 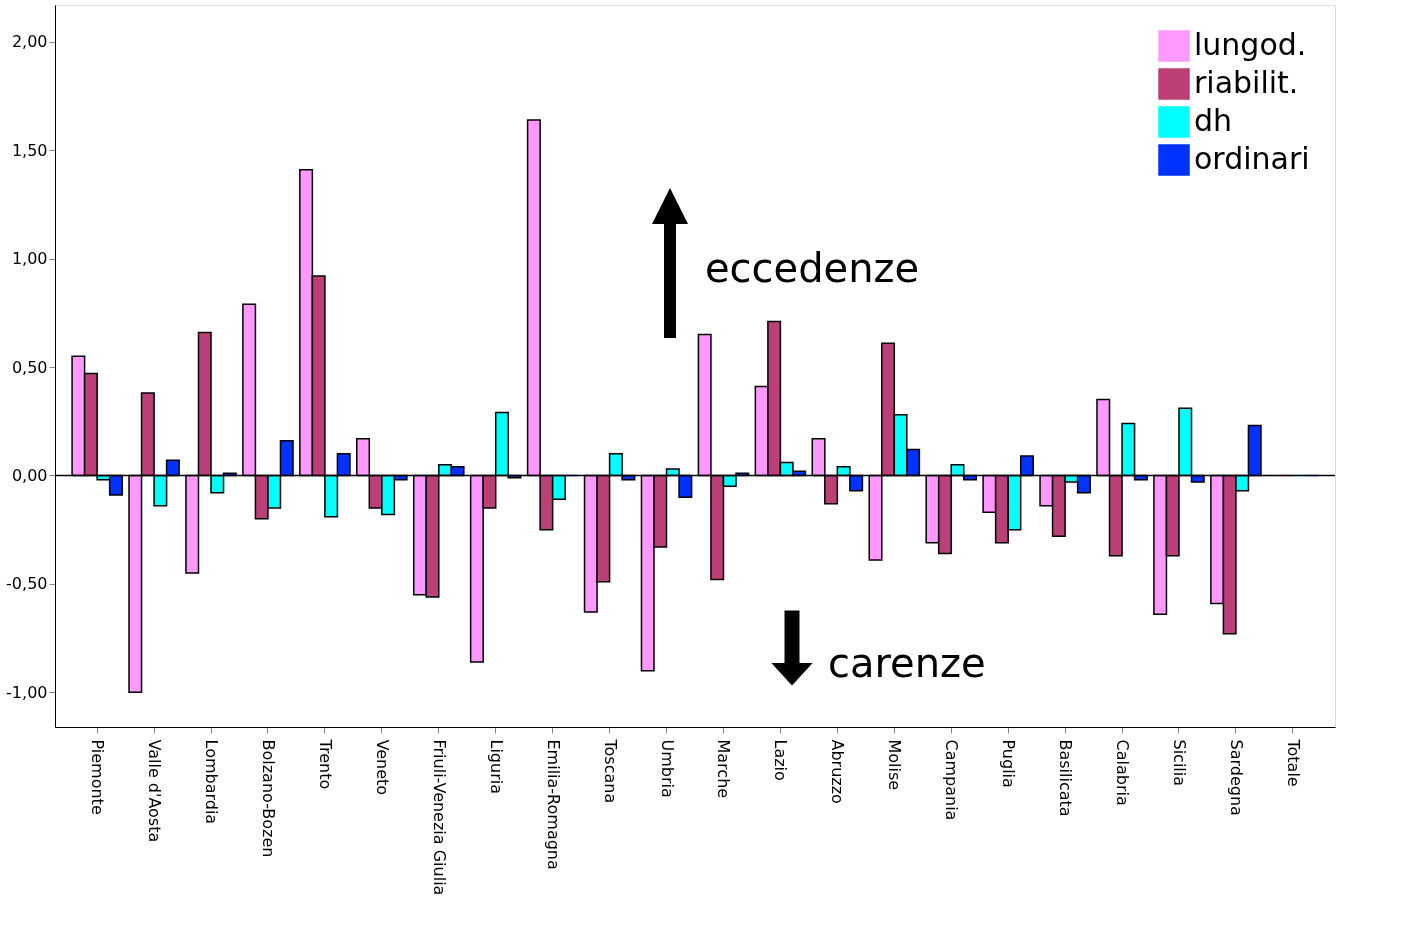 I want to click on legend-label: riabilit., so click(x=1246, y=82).